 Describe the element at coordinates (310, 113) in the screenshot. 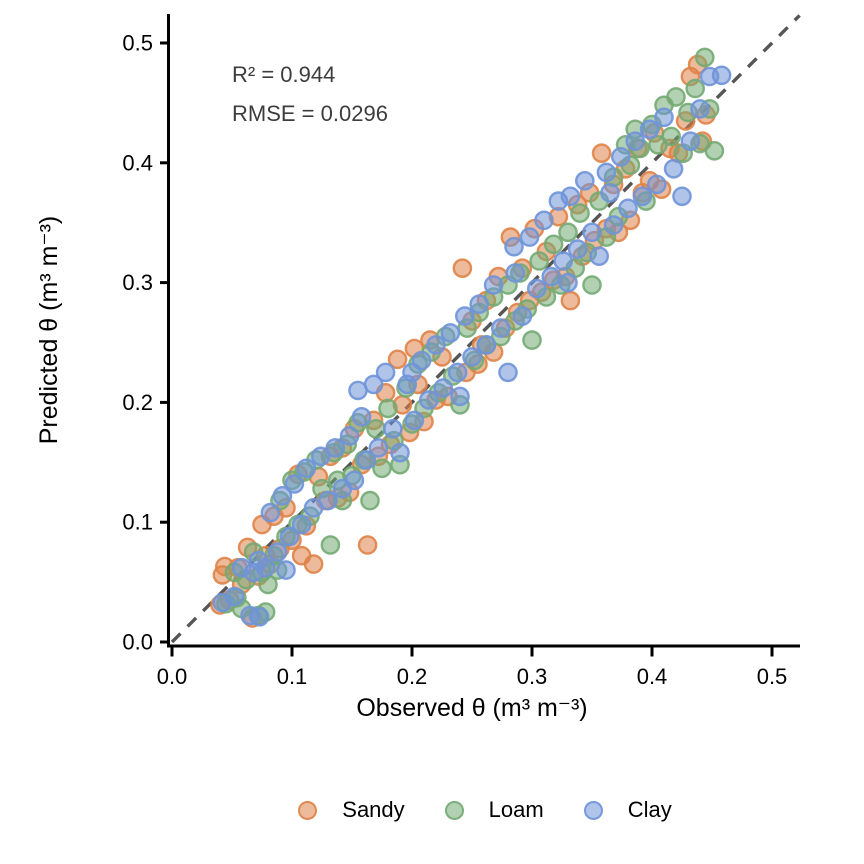

I see `rmse-annotation: RMSE = 0.0296` at that location.